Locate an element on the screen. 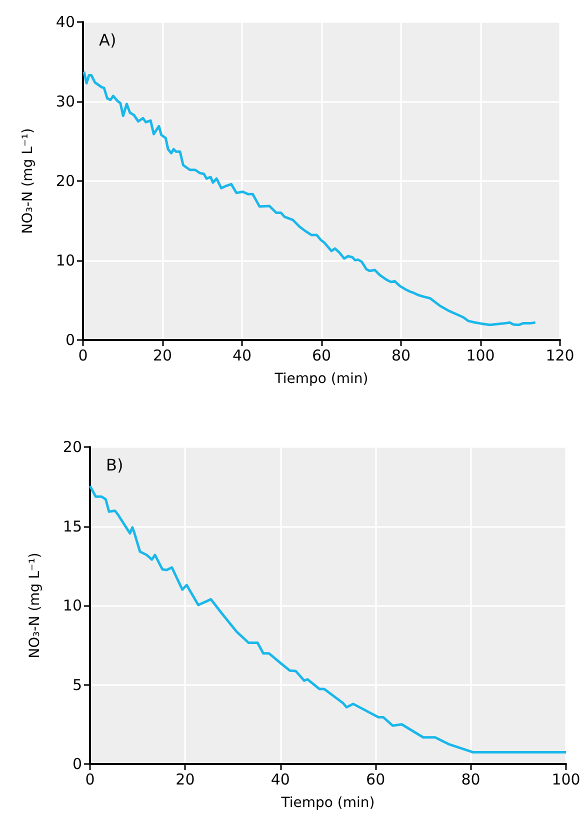  x-tick-label: 120 is located at coordinates (560, 355).